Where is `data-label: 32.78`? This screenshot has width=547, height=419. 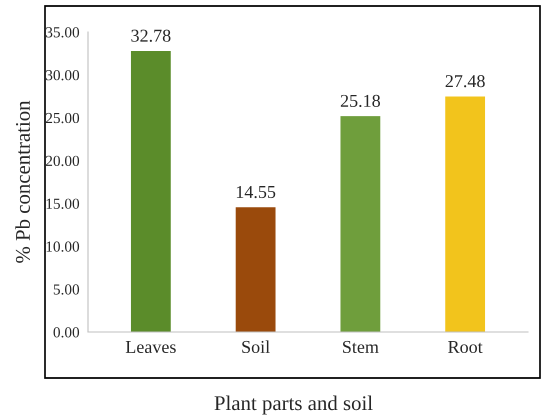 data-label: 32.78 is located at coordinates (150, 36).